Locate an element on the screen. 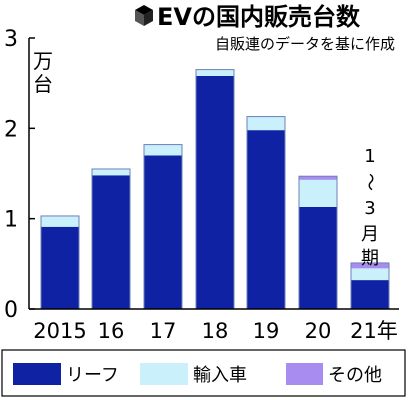 The height and width of the screenshot is (400, 409). x-tick-label-1: 16 is located at coordinates (111, 331).